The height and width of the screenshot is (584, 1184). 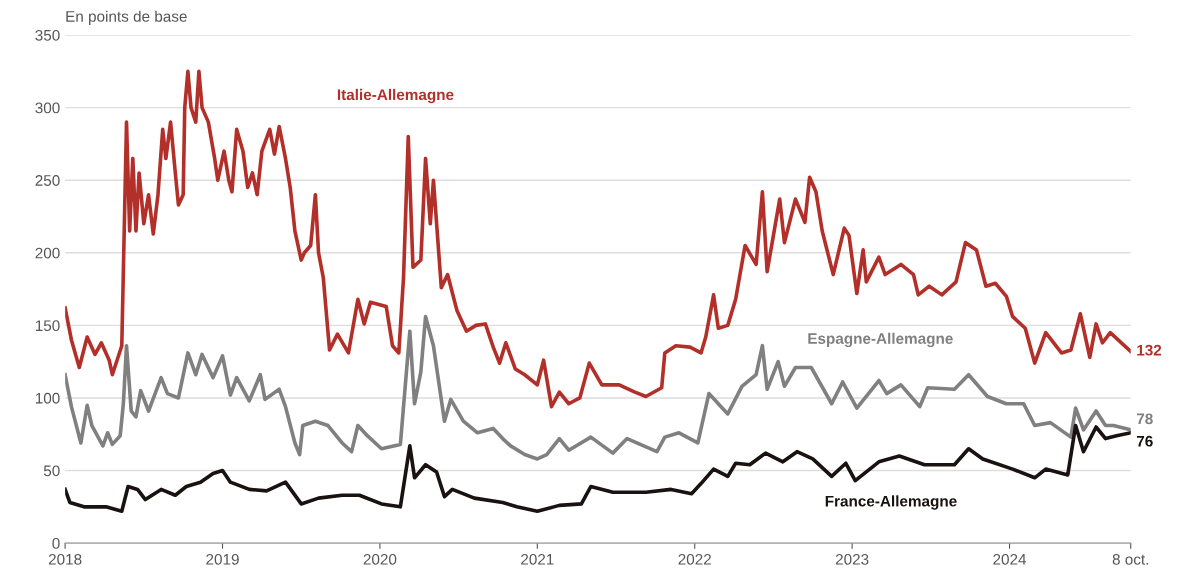 I want to click on y-tick-label: 0, so click(x=56, y=543).